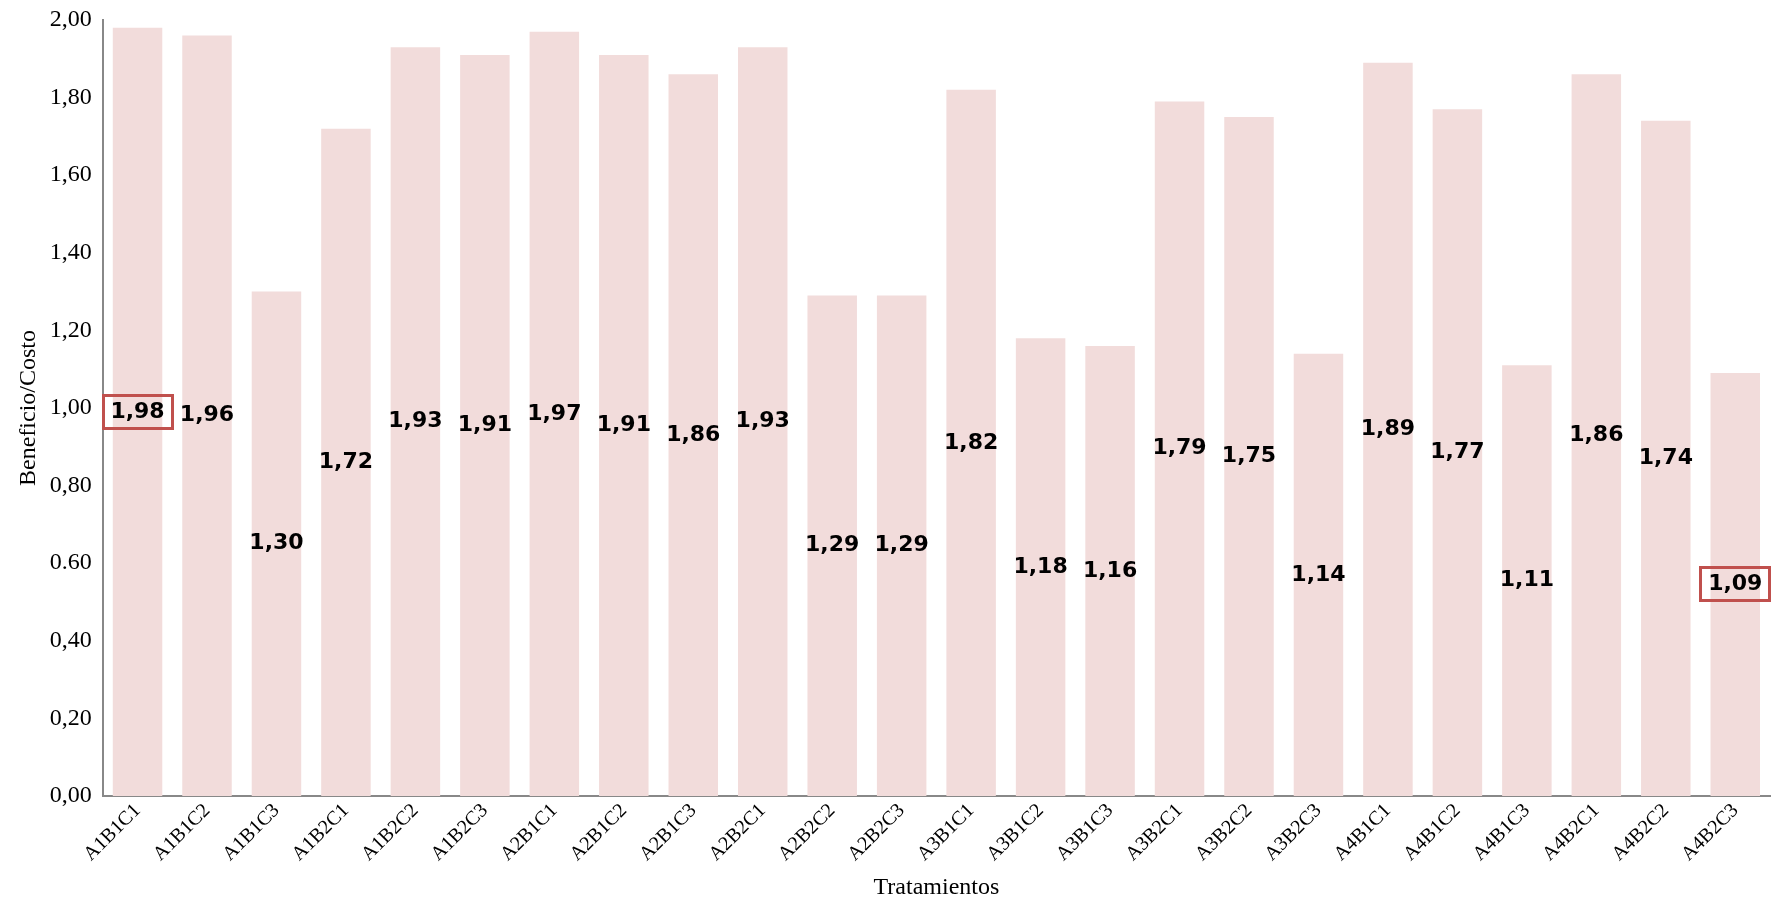 The height and width of the screenshot is (911, 1780). Describe the element at coordinates (70, 406) in the screenshot. I see `y-tick-label: 1,00` at that location.